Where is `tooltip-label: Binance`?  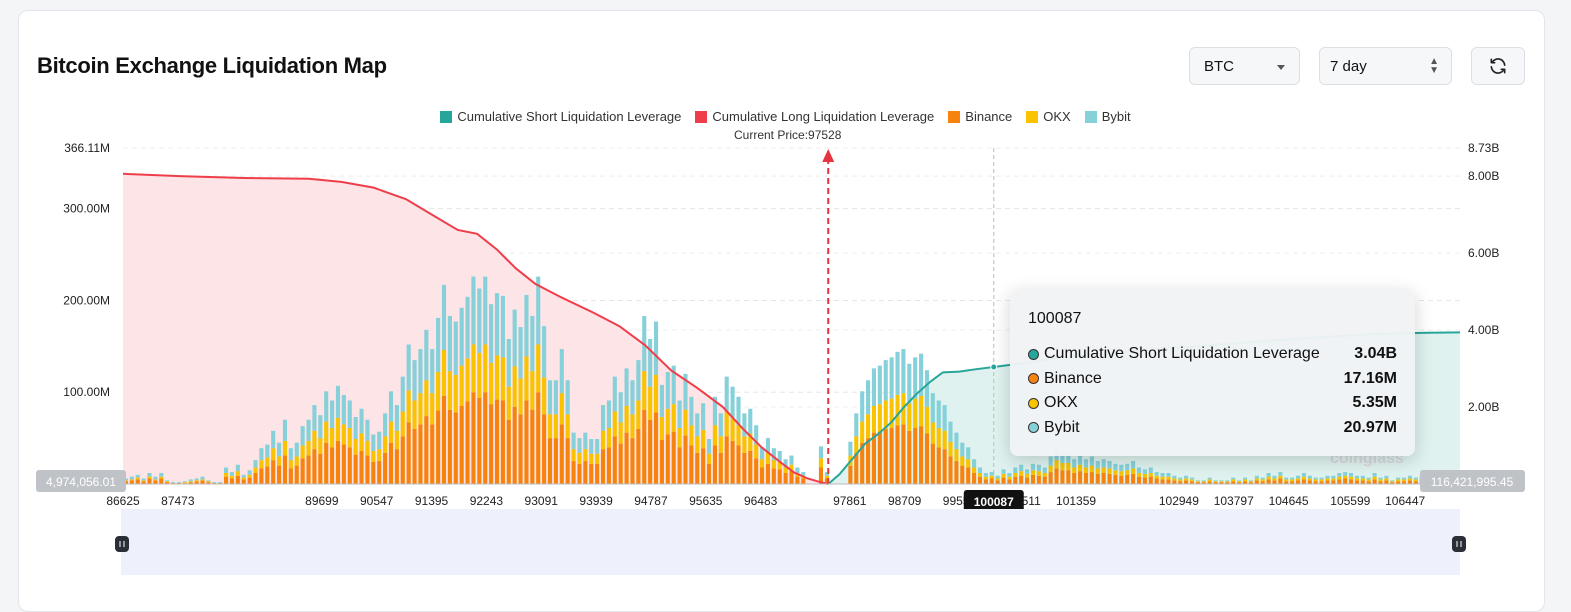 tooltip-label: Binance is located at coordinates (1073, 378).